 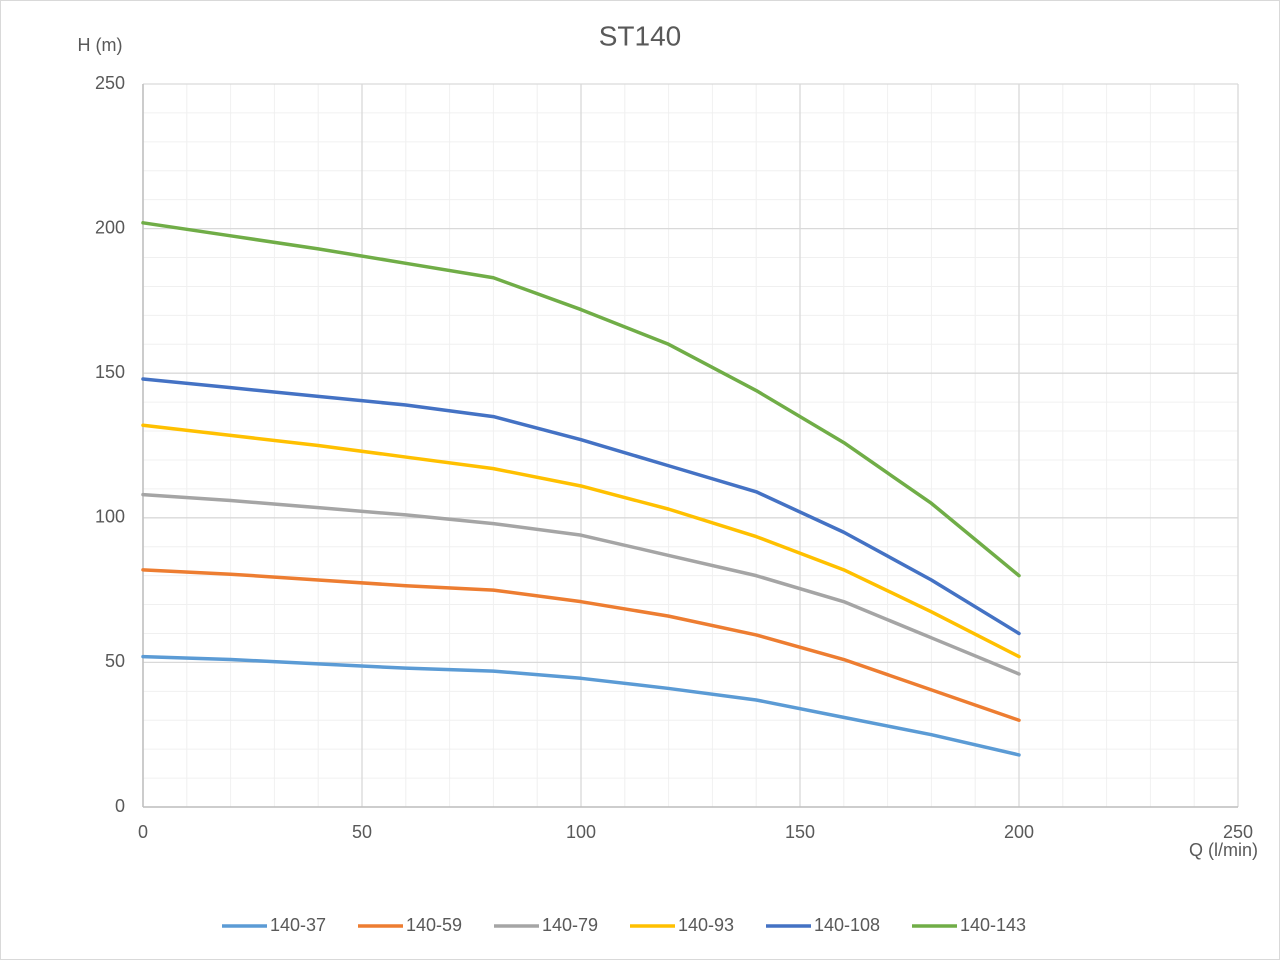 I want to click on legend-label: 140-143, so click(x=993, y=925).